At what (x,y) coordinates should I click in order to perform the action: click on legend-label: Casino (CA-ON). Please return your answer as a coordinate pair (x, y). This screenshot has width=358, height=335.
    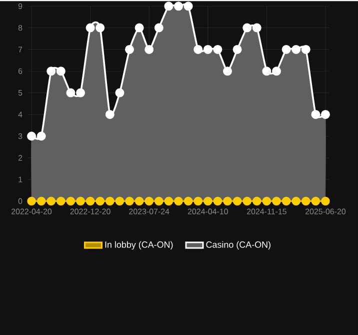
    Looking at the image, I should click on (238, 245).